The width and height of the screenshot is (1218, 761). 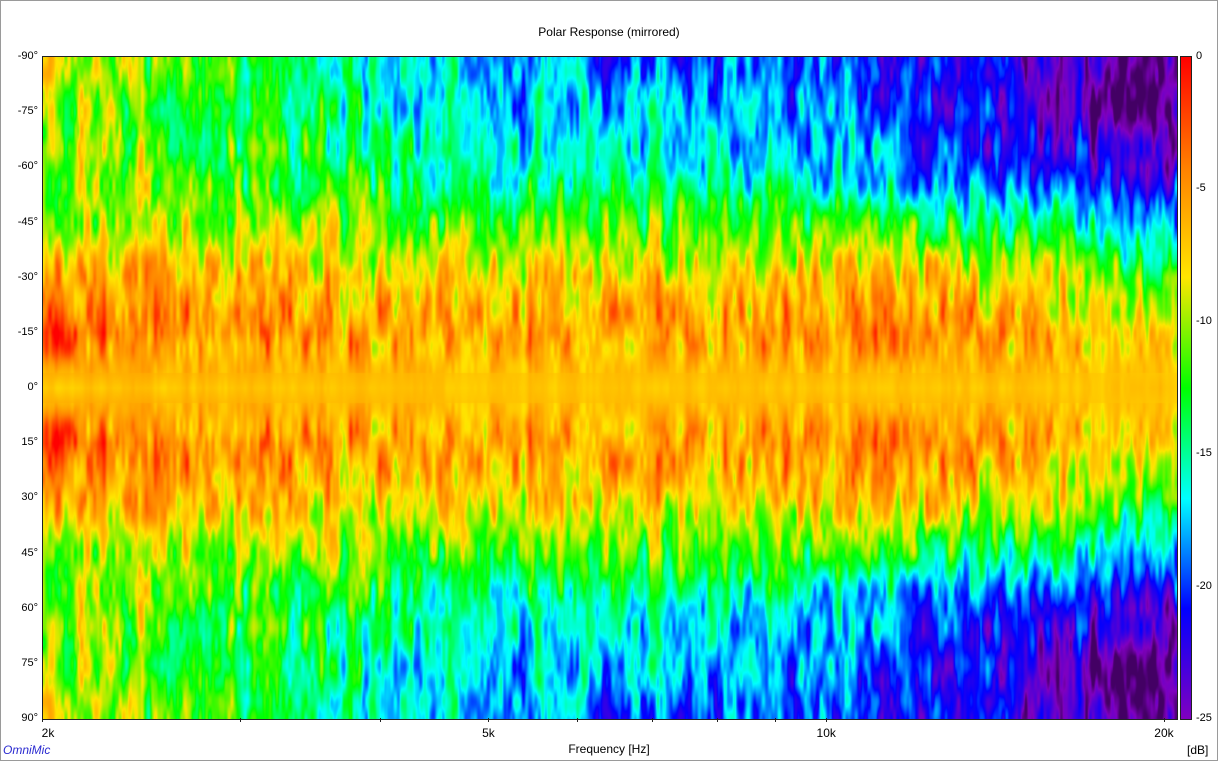 What do you see at coordinates (1204, 320) in the screenshot?
I see `colorbar-tick-label: -10` at bounding box center [1204, 320].